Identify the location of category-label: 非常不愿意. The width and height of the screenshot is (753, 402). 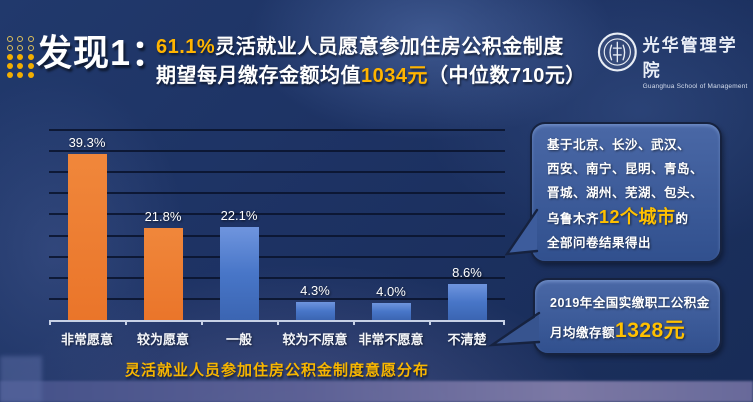
(391, 339).